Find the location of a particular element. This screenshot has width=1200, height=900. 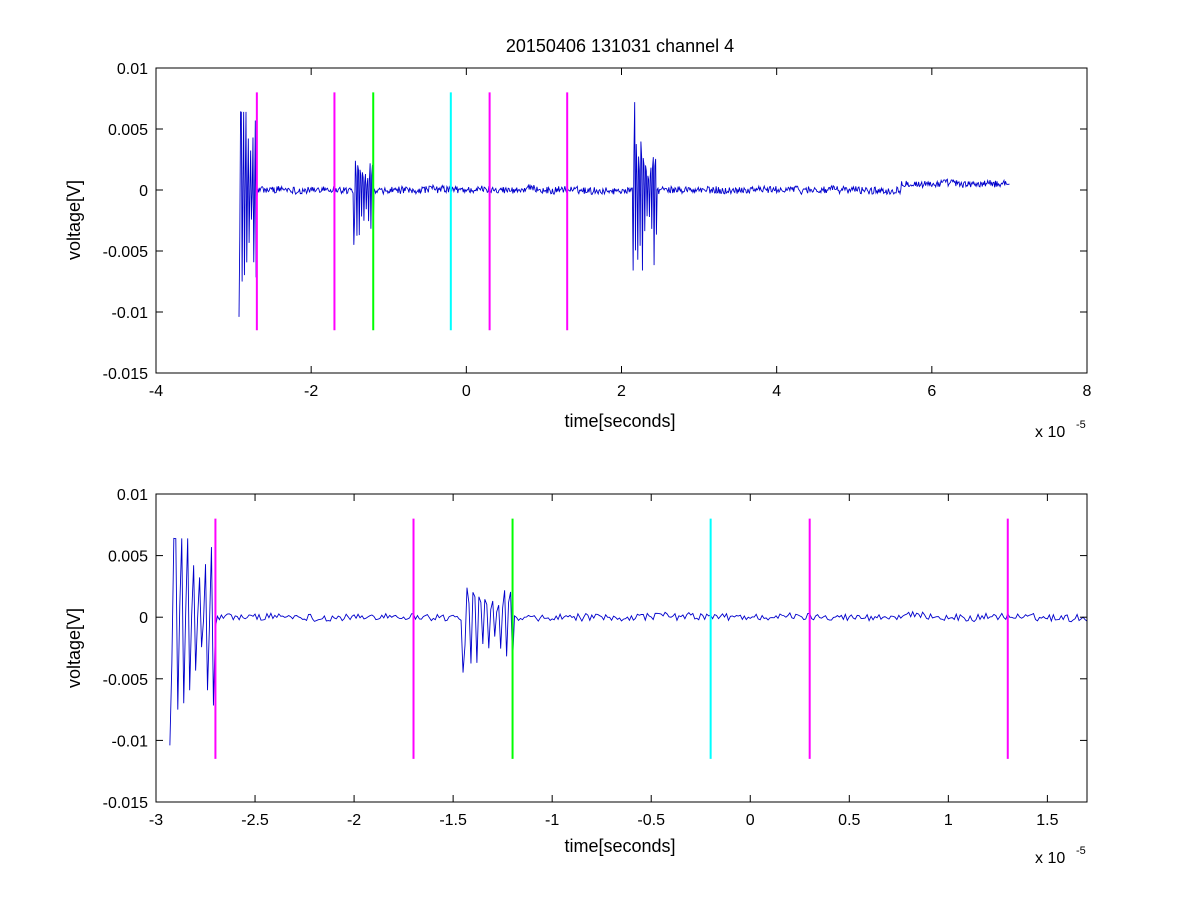

bottom-x-tick-label: -0.5 is located at coordinates (651, 820).